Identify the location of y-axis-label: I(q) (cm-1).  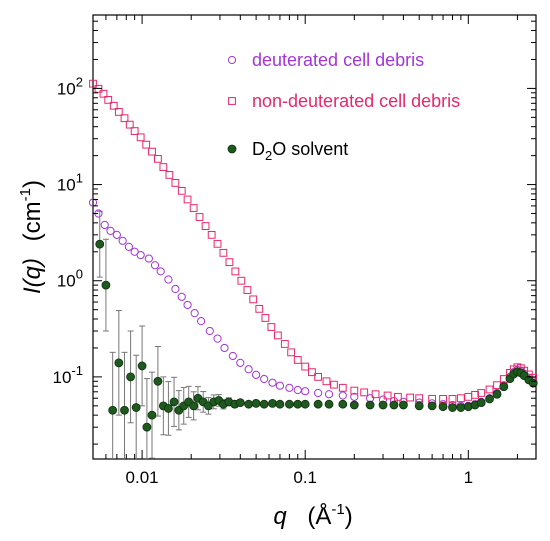
(31, 237).